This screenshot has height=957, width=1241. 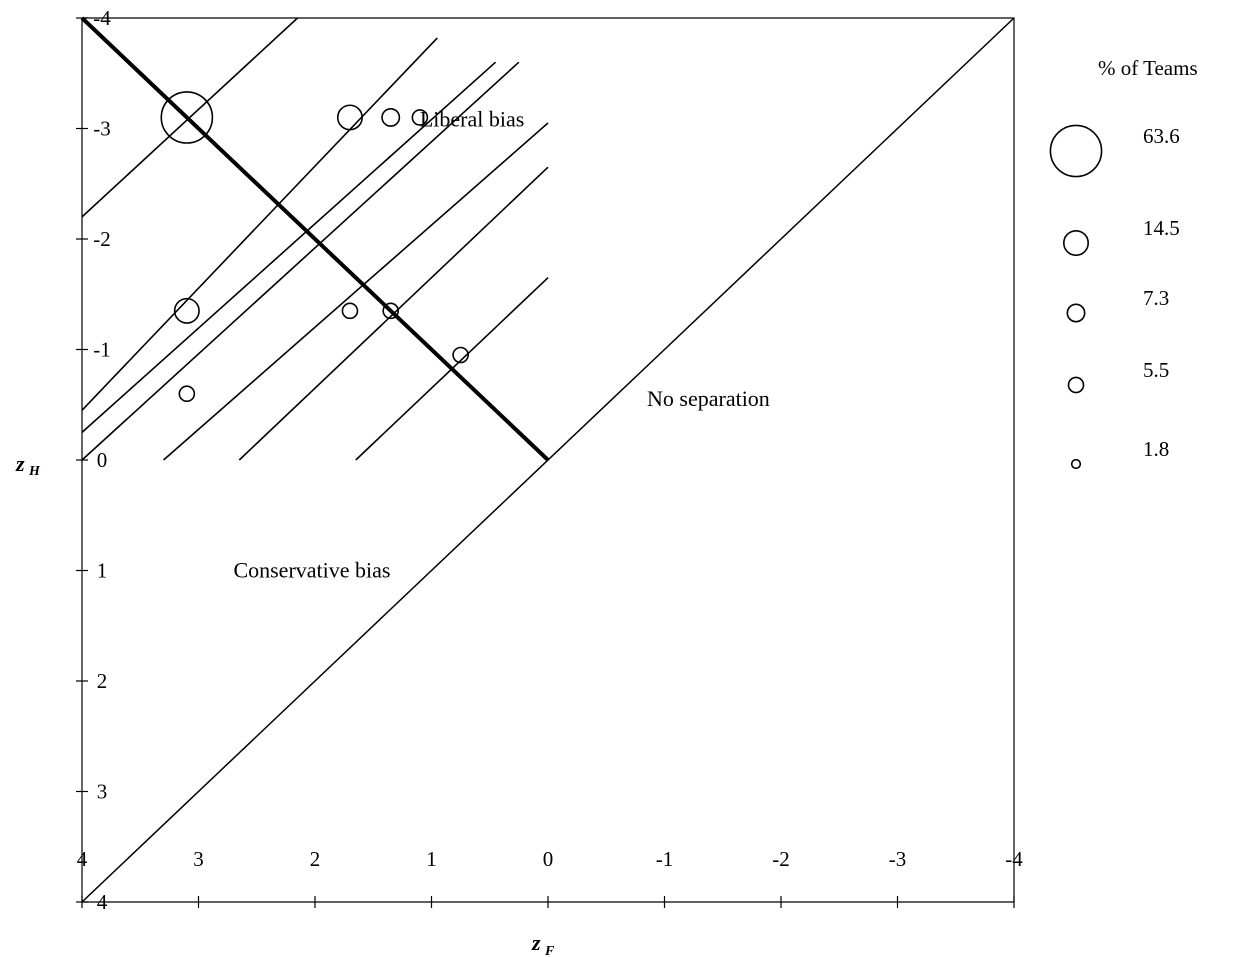 What do you see at coordinates (102, 681) in the screenshot?
I see `y-tick-label: 2` at bounding box center [102, 681].